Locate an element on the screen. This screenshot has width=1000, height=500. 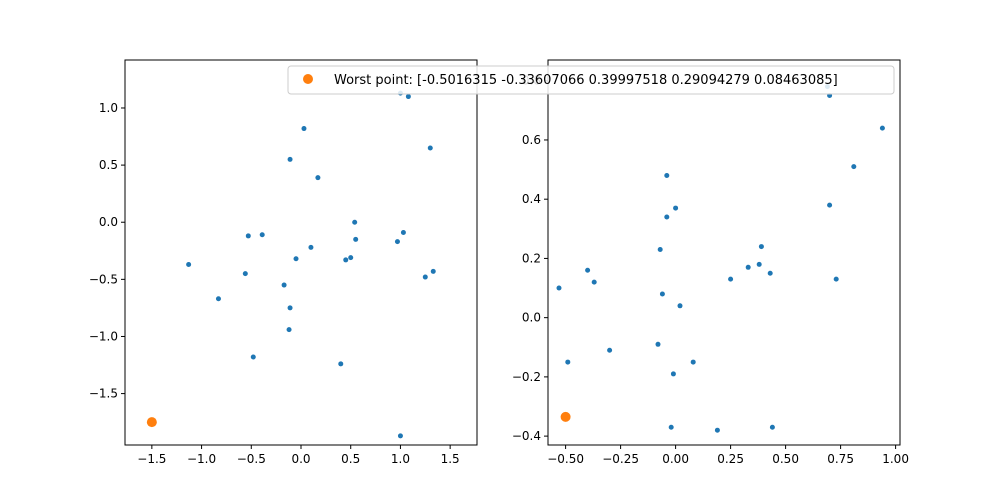
y-tick-label: −0.2 is located at coordinates (526, 377).